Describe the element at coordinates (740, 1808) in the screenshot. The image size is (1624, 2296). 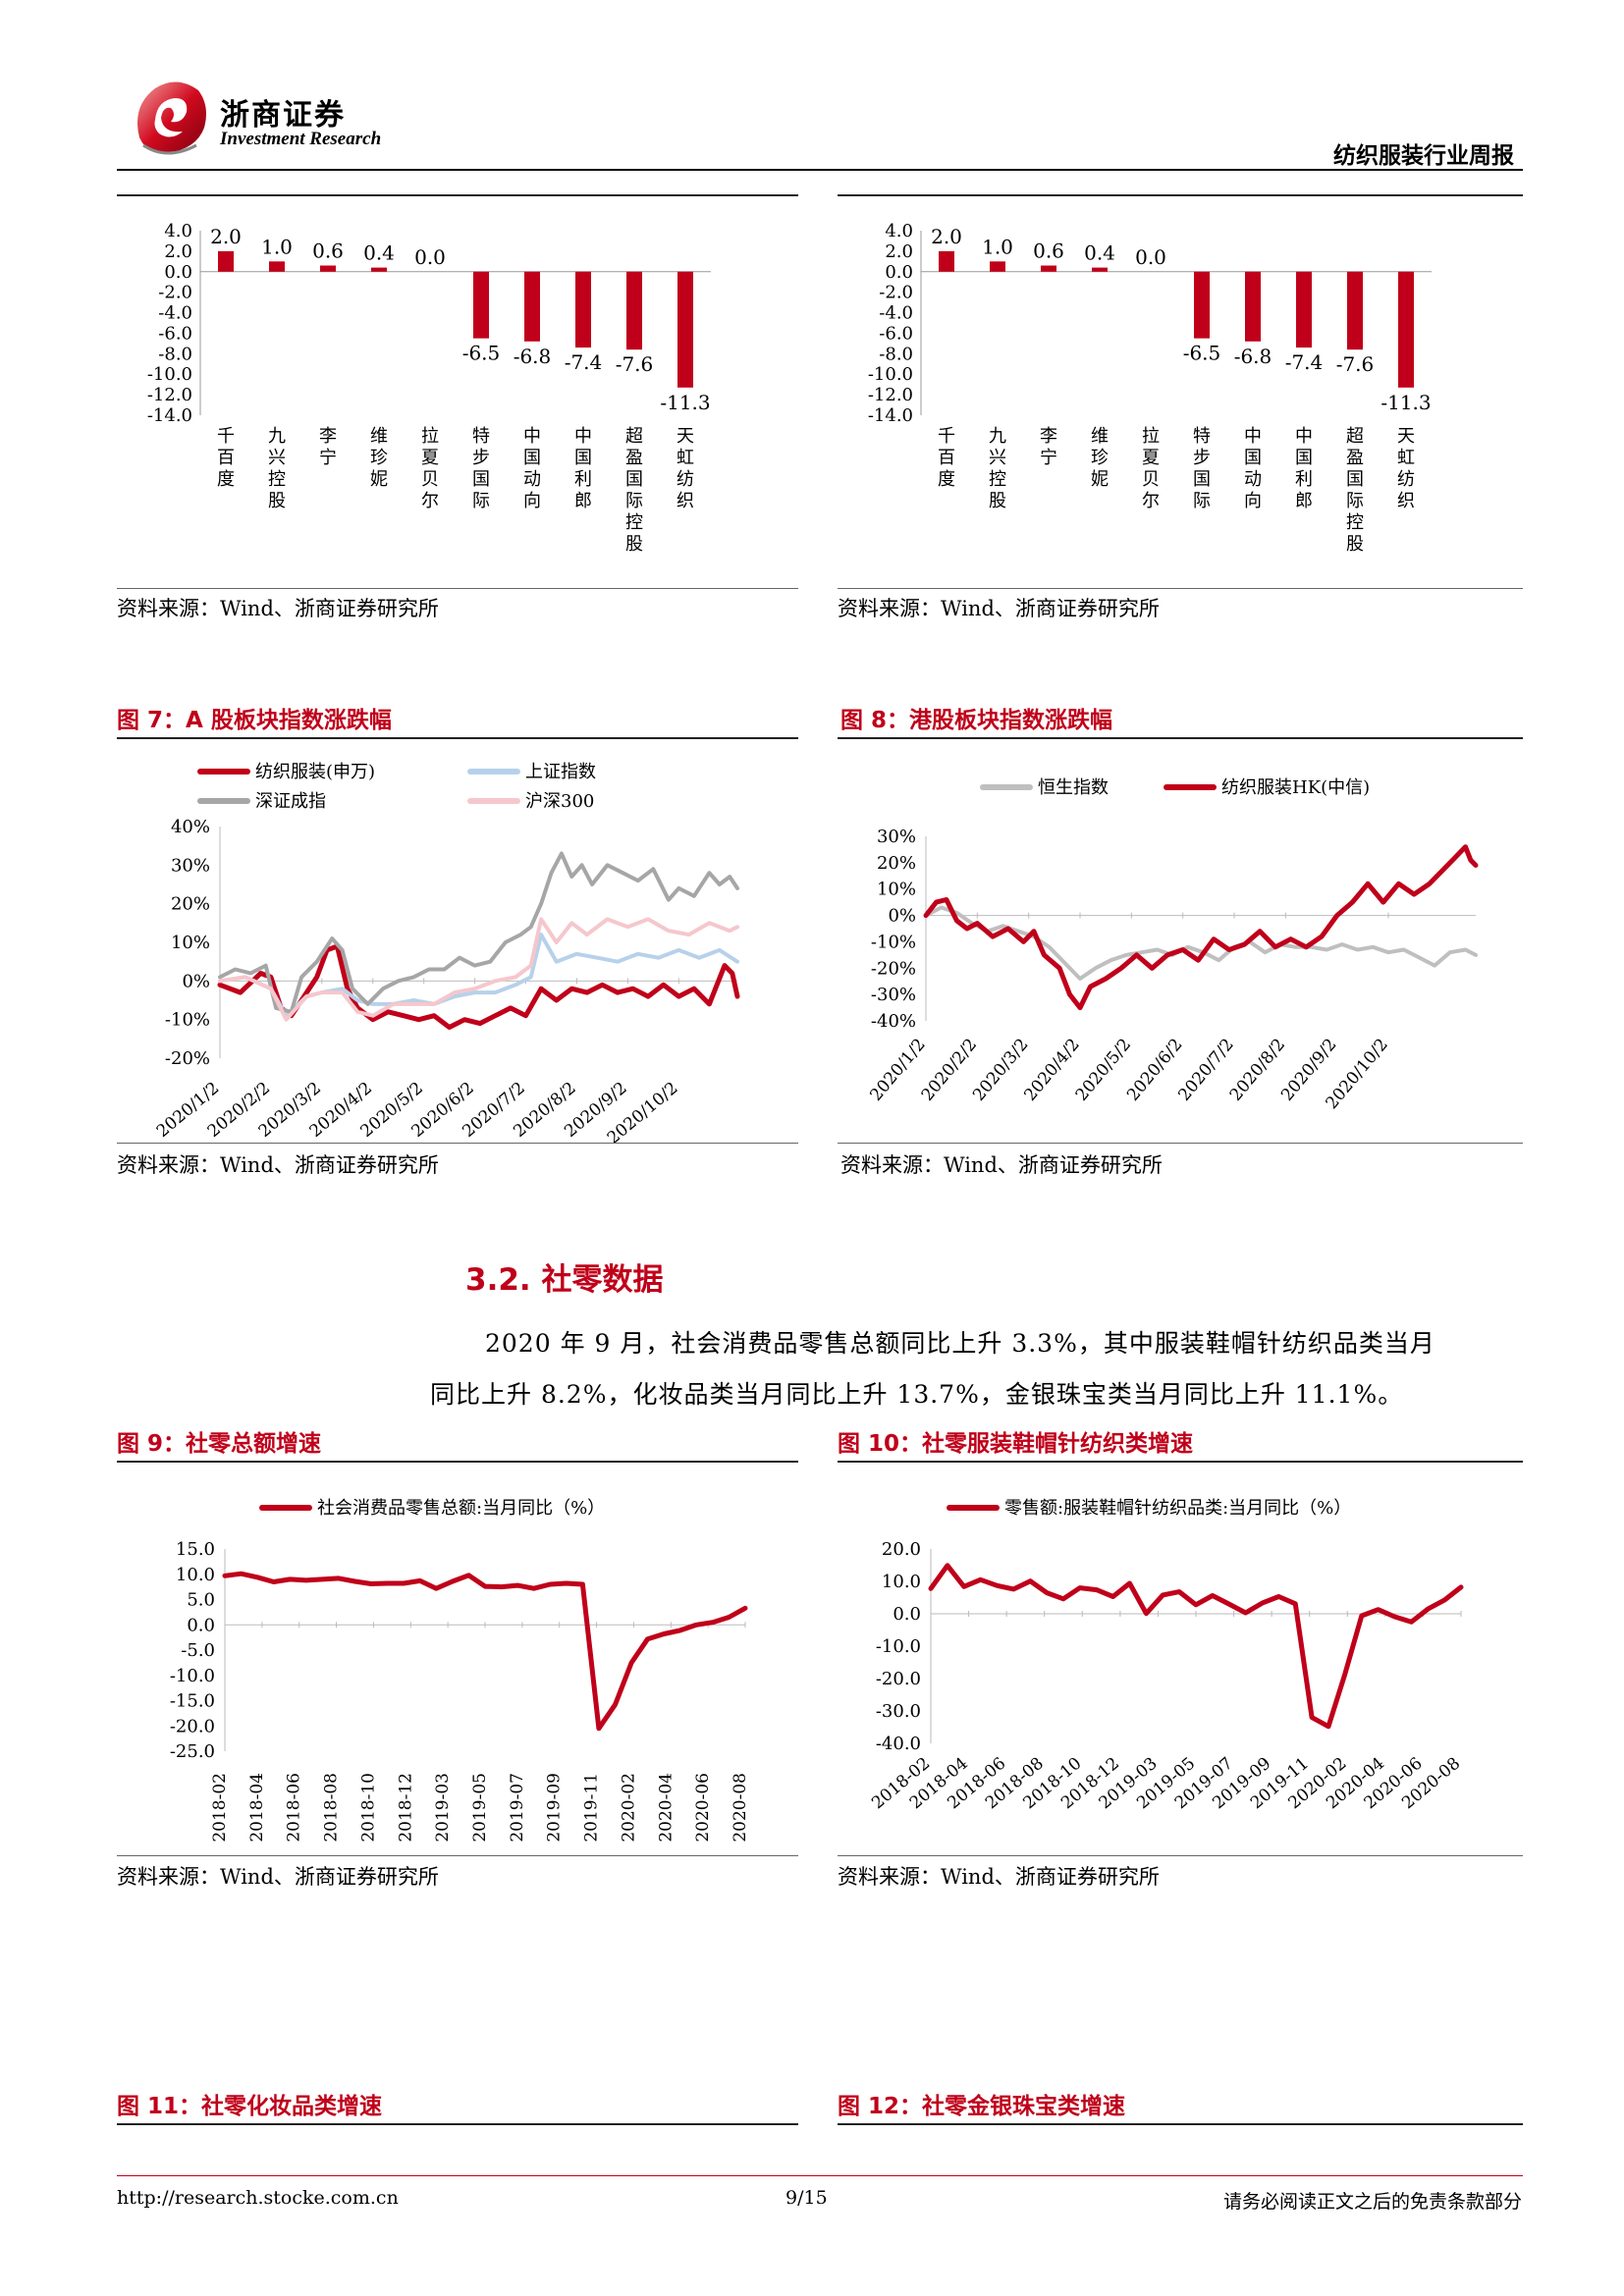
I see `x-tick-label: 2020-08` at that location.